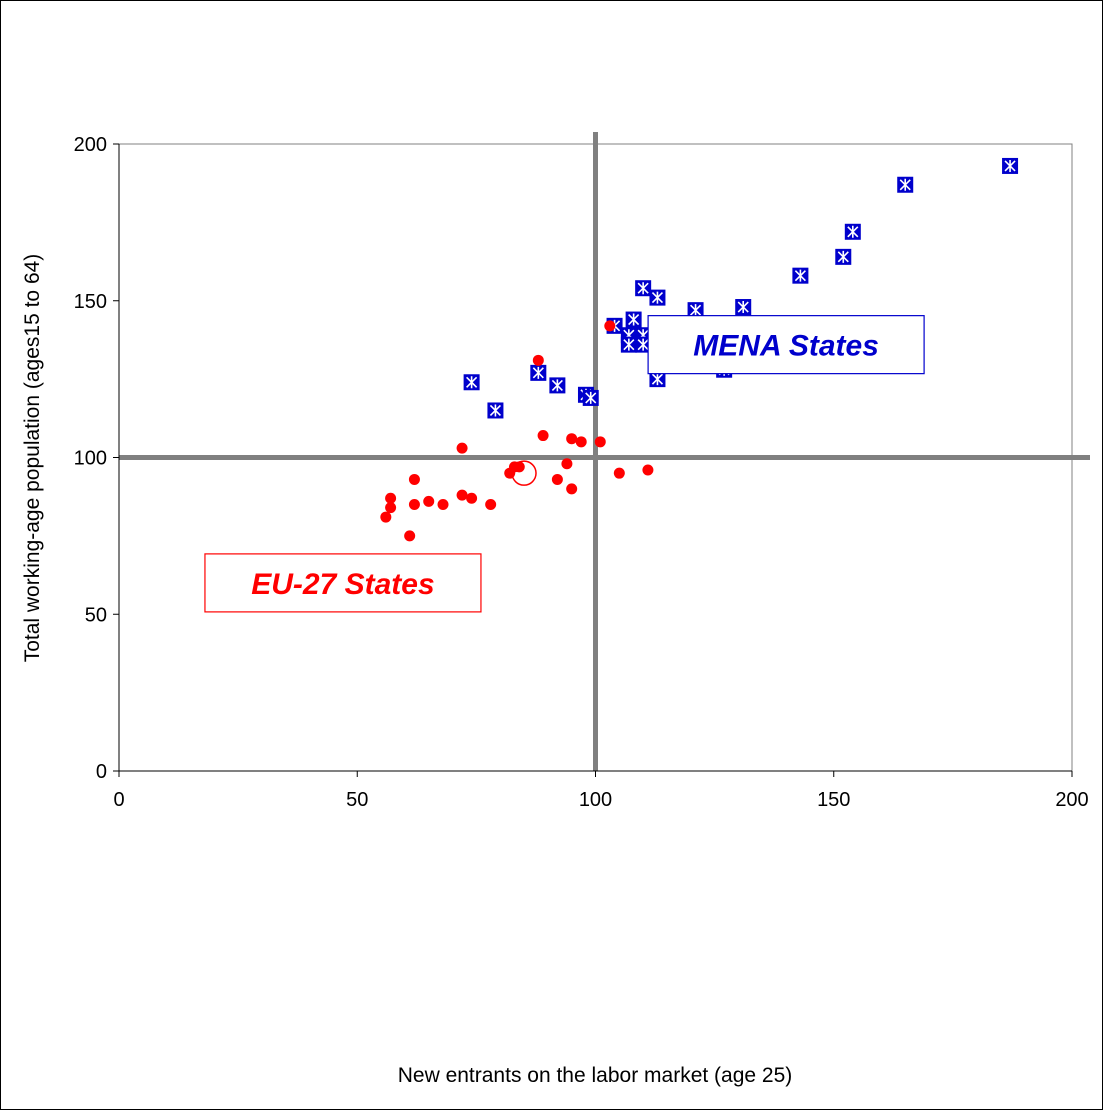 This screenshot has height=1114, width=1103. I want to click on y-tick-label: 0, so click(101, 772).